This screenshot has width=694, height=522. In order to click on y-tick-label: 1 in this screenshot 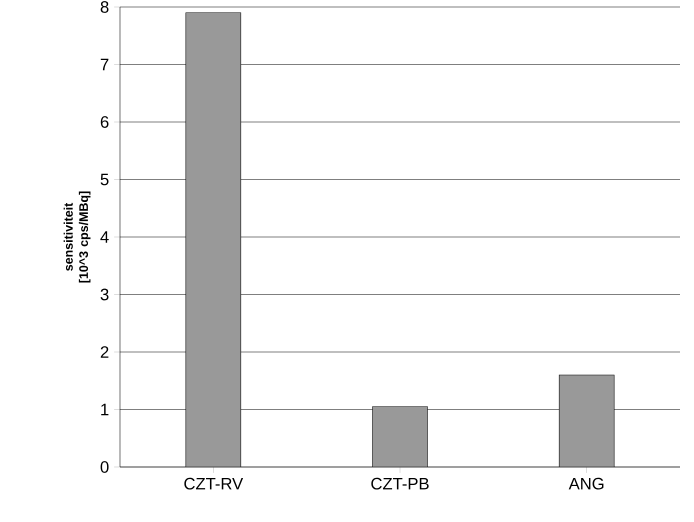, I will do `click(104, 410)`.